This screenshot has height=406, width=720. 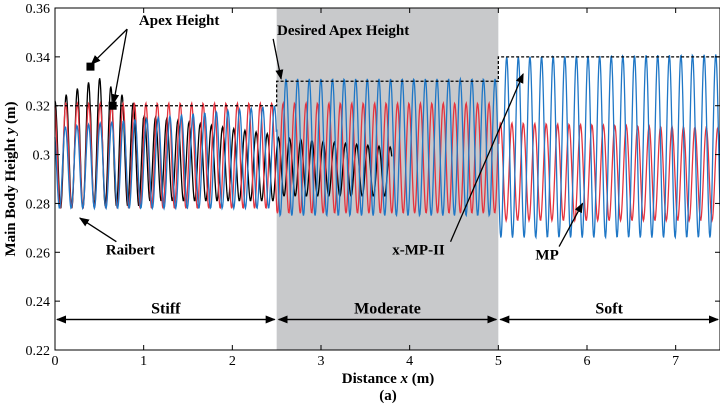 What do you see at coordinates (55, 361) in the screenshot?
I see `x-tick-label: 0` at bounding box center [55, 361].